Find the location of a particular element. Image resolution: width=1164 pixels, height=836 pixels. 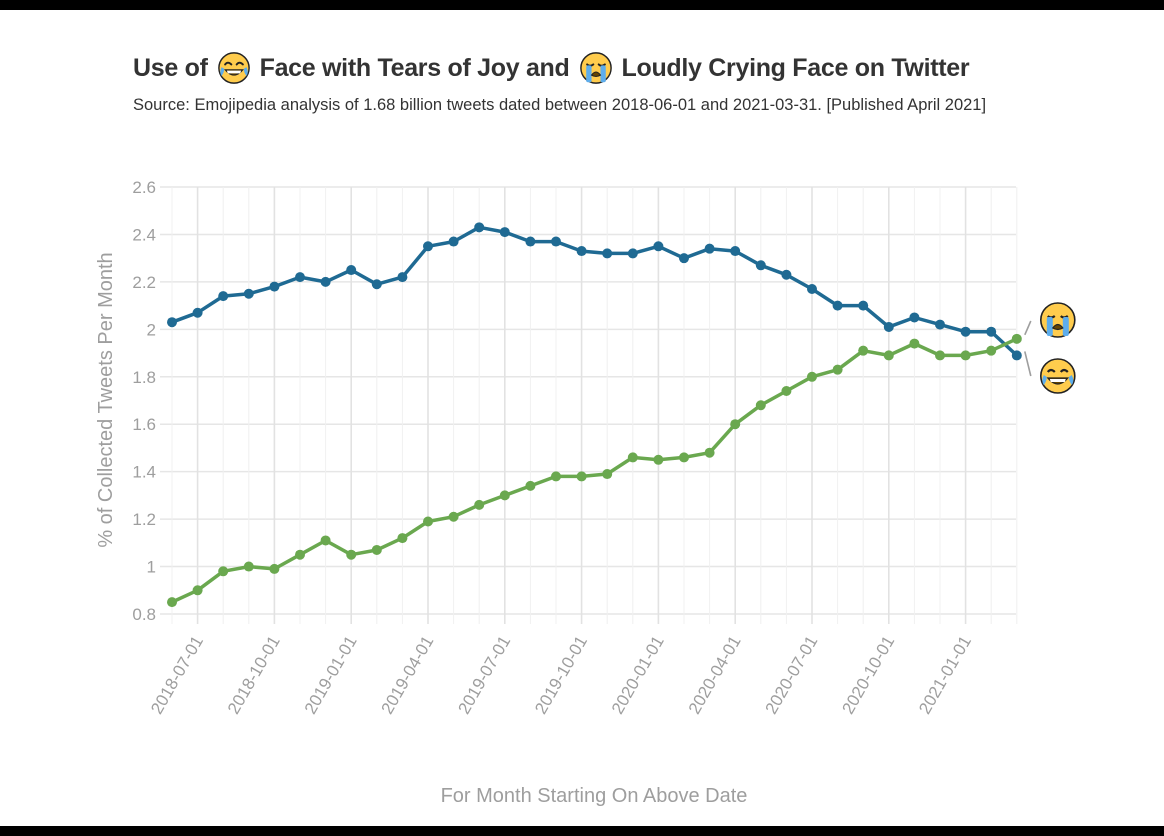

x-tick-label: 2020-10-01 is located at coordinates (868, 675).